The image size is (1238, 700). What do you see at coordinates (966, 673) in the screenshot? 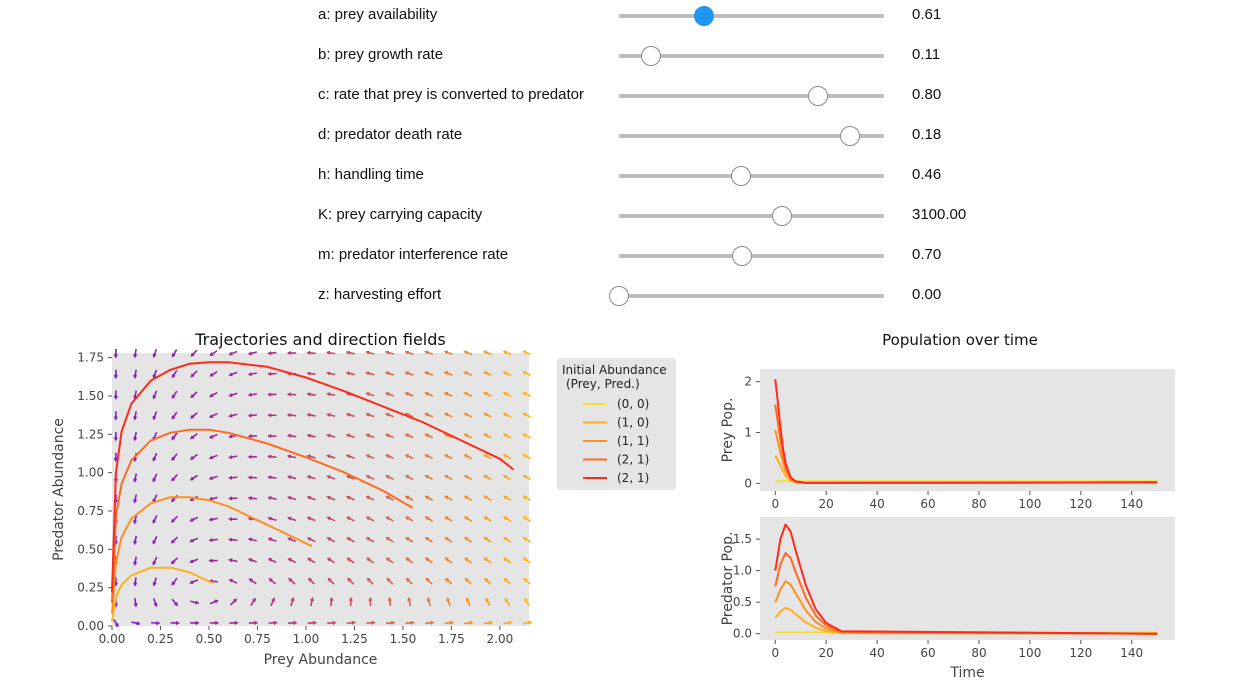
I see `x-axis-label: Time` at bounding box center [966, 673].